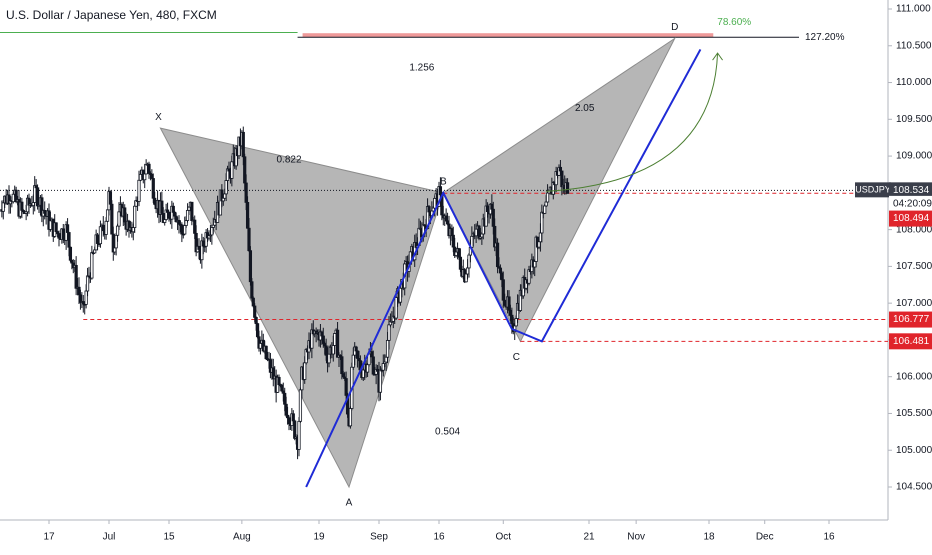  What do you see at coordinates (914, 303) in the screenshot?
I see `y-tick-label: 107.000` at bounding box center [914, 303].